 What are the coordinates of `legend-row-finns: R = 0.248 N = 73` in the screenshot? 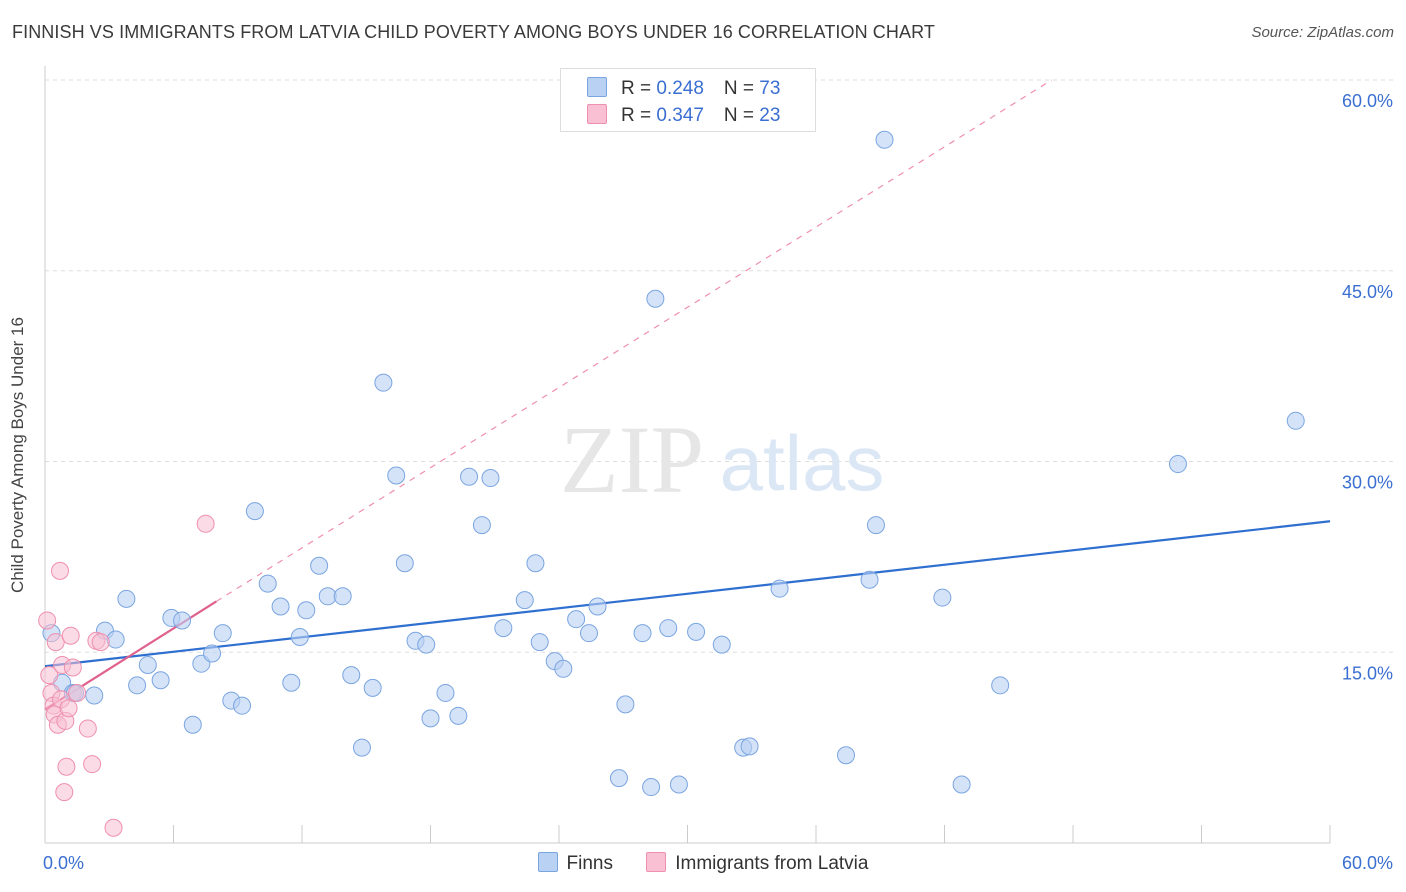 It's located at (683, 88).